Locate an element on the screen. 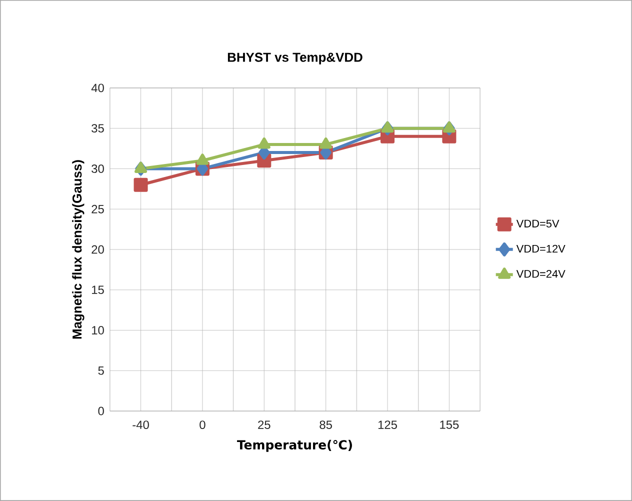  x-tick-label: 25 is located at coordinates (264, 425).